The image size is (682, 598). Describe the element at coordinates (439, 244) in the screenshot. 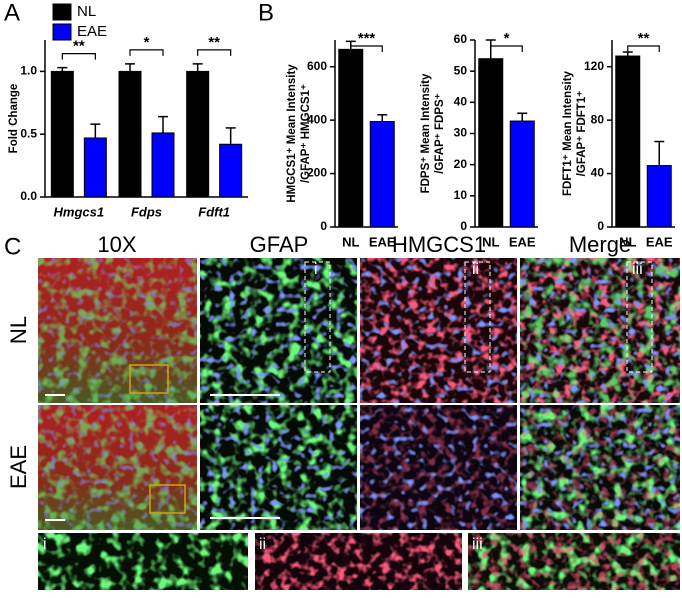

I see `column-header: HMGCS1` at that location.